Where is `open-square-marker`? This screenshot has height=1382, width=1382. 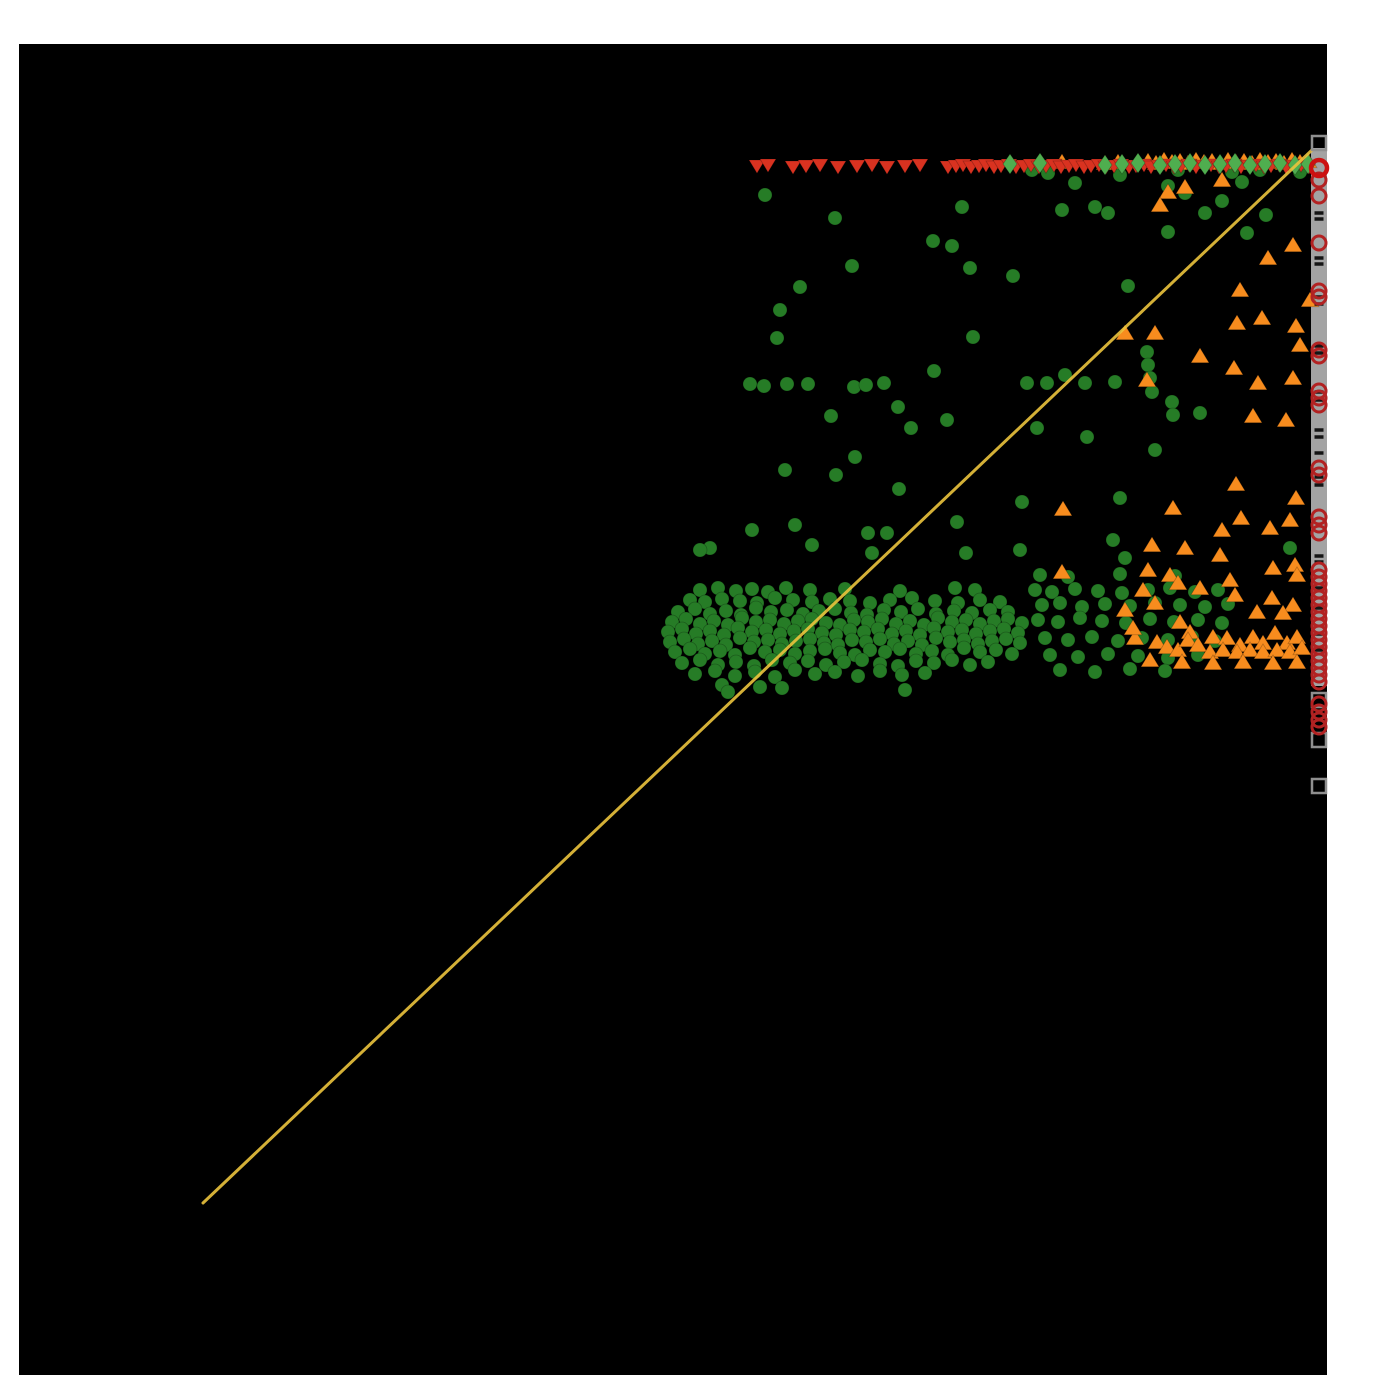 open-square-marker is located at coordinates (1319, 143).